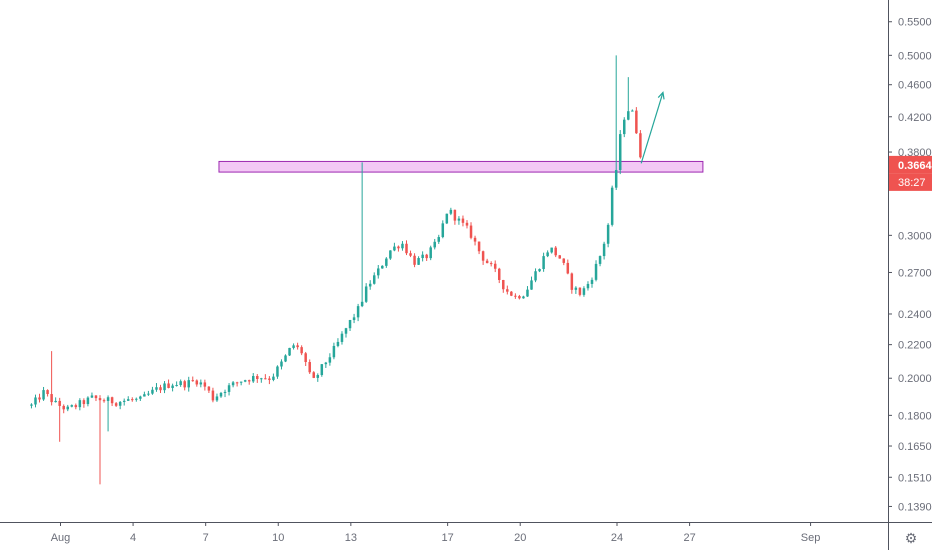 The width and height of the screenshot is (932, 555). Describe the element at coordinates (206, 538) in the screenshot. I see `x-tick-label: 7` at that location.